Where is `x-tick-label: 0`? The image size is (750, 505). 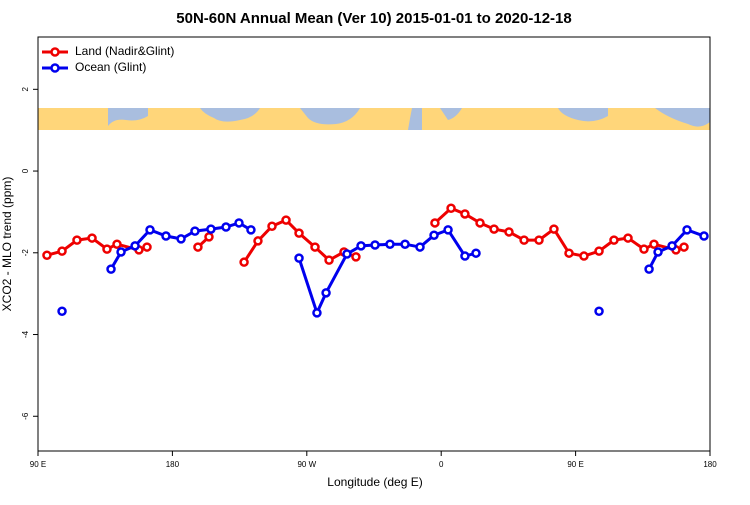 x-tick-label: 0 is located at coordinates (441, 464).